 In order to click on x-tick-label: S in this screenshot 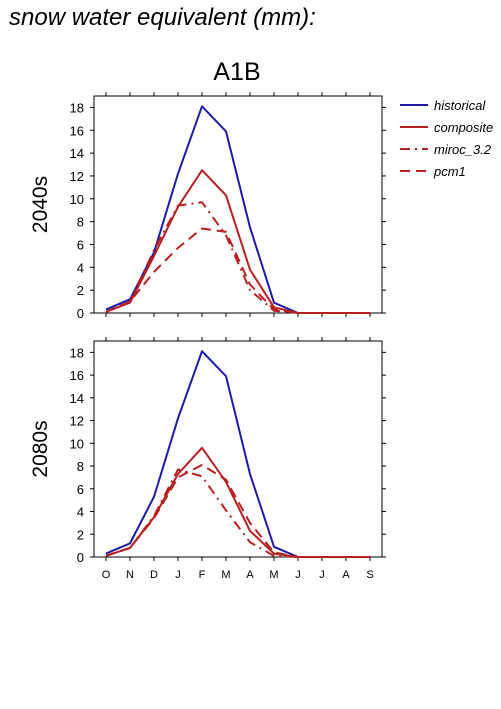, I will do `click(369, 575)`.